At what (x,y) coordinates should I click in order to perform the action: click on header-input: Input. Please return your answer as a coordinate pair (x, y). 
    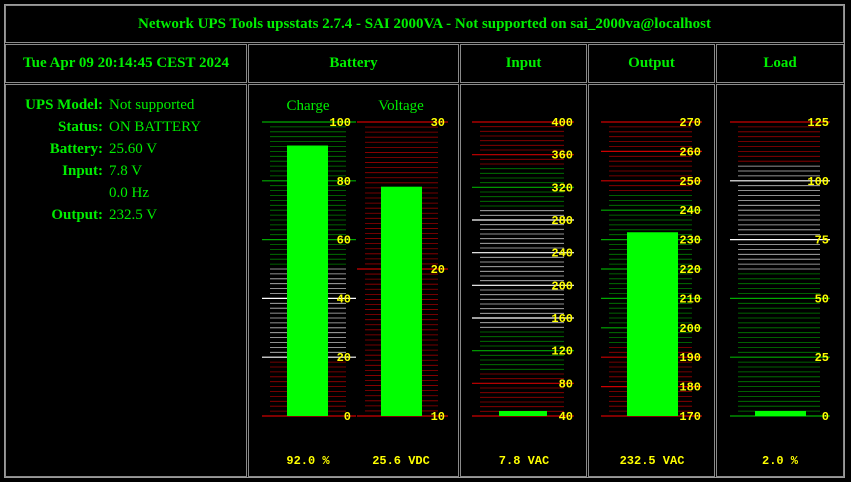
    Looking at the image, I should click on (523, 63).